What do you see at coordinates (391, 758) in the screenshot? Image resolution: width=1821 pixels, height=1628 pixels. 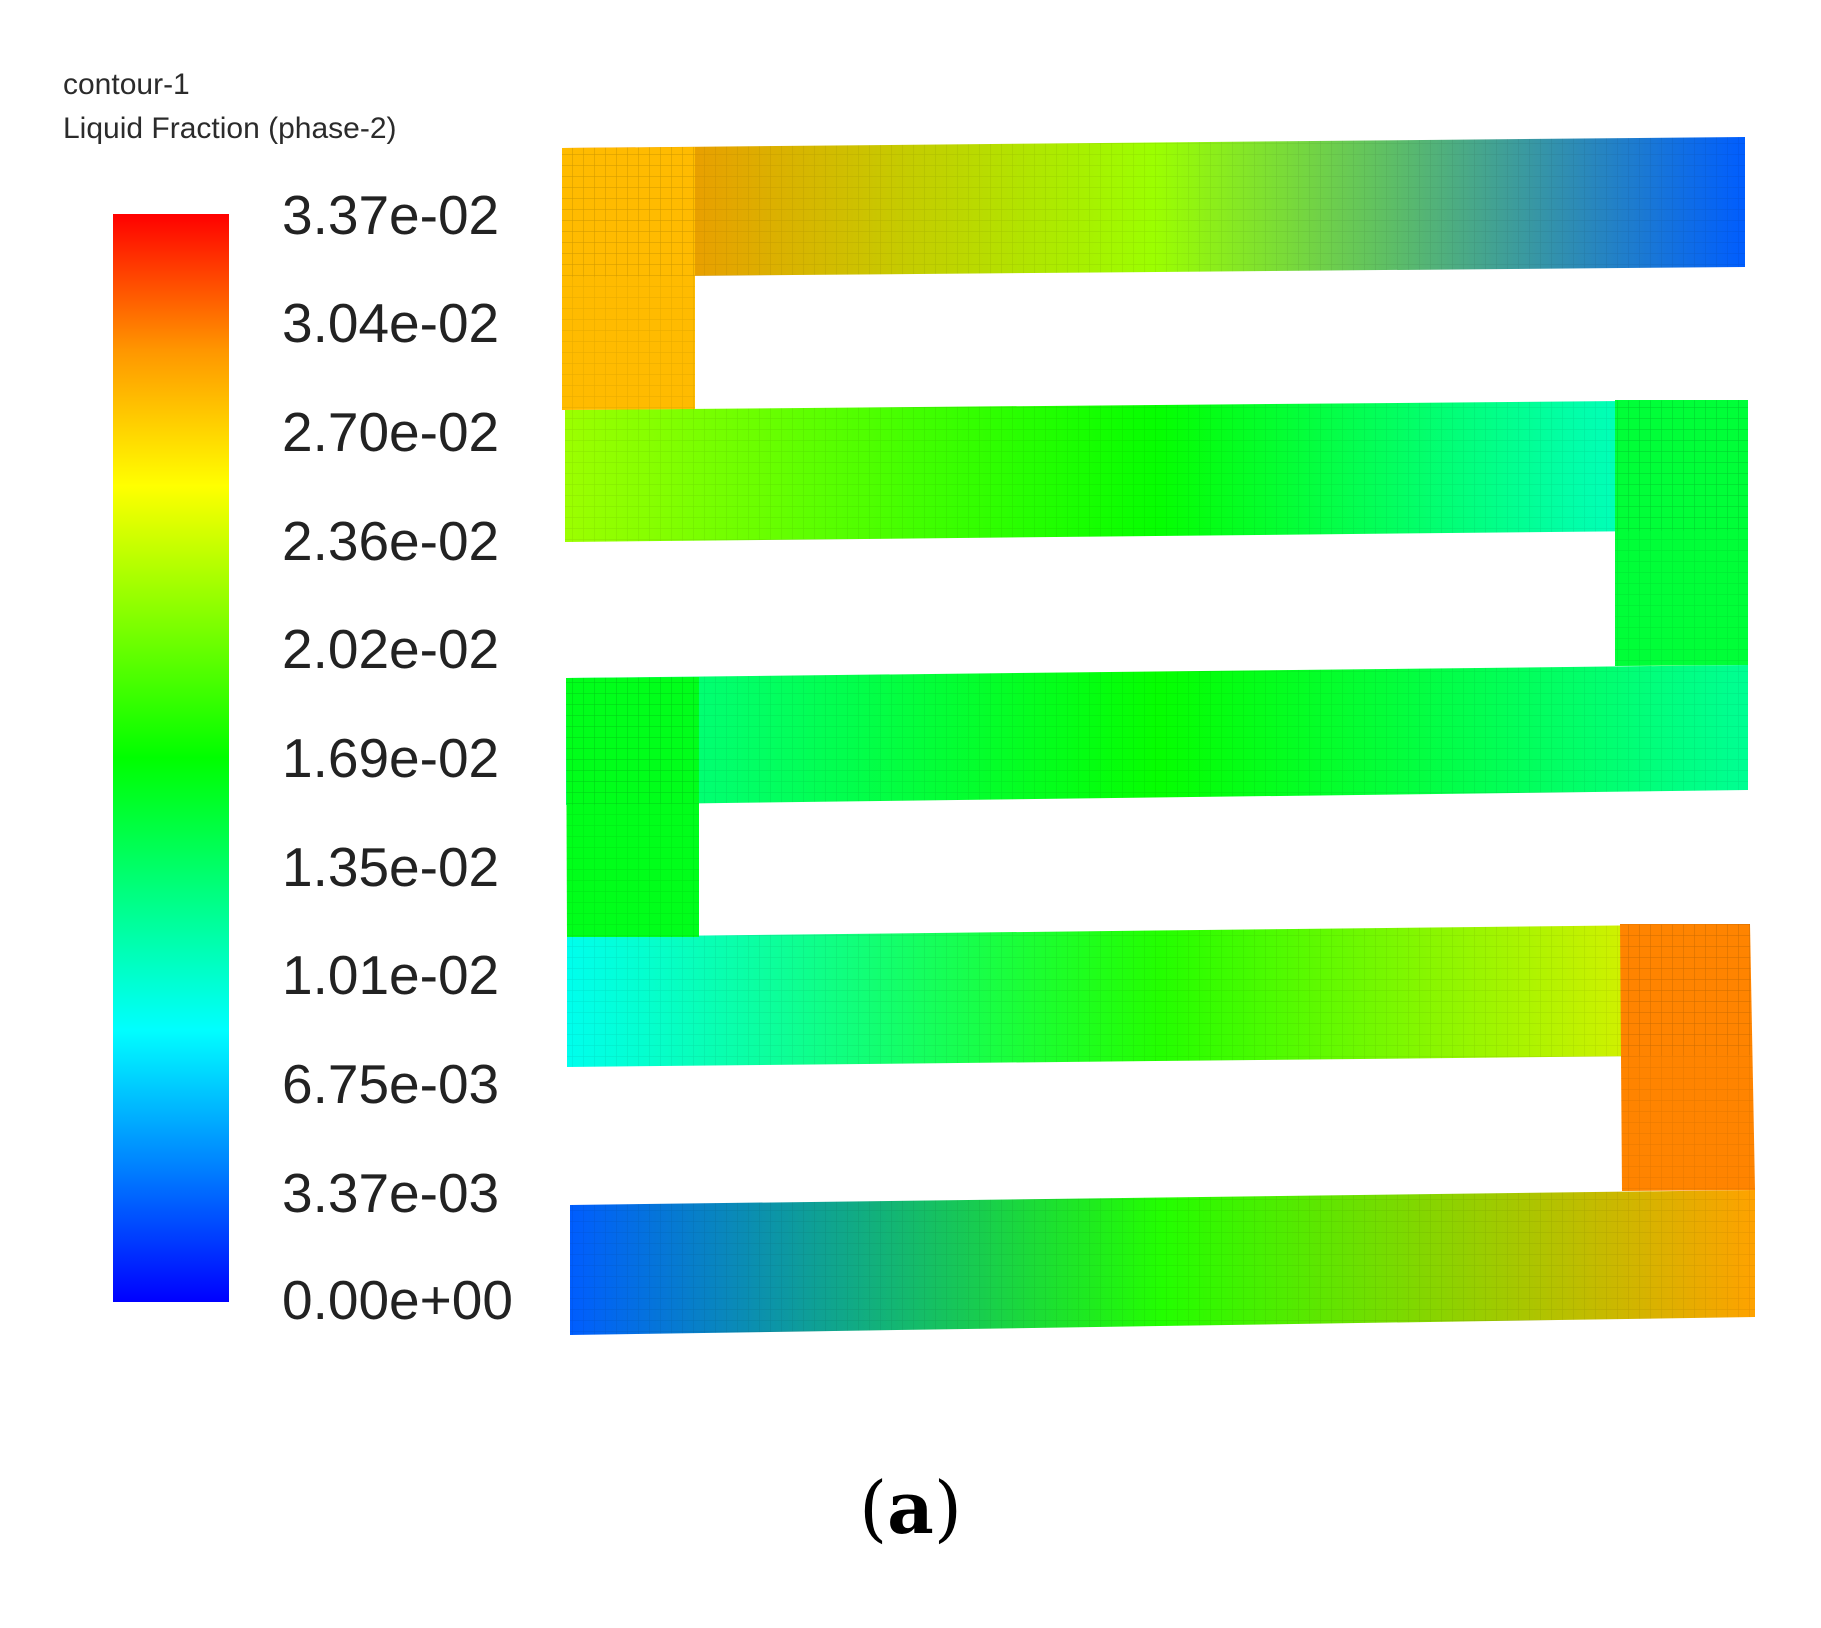 I see `tick-label: 1.69e-02` at bounding box center [391, 758].